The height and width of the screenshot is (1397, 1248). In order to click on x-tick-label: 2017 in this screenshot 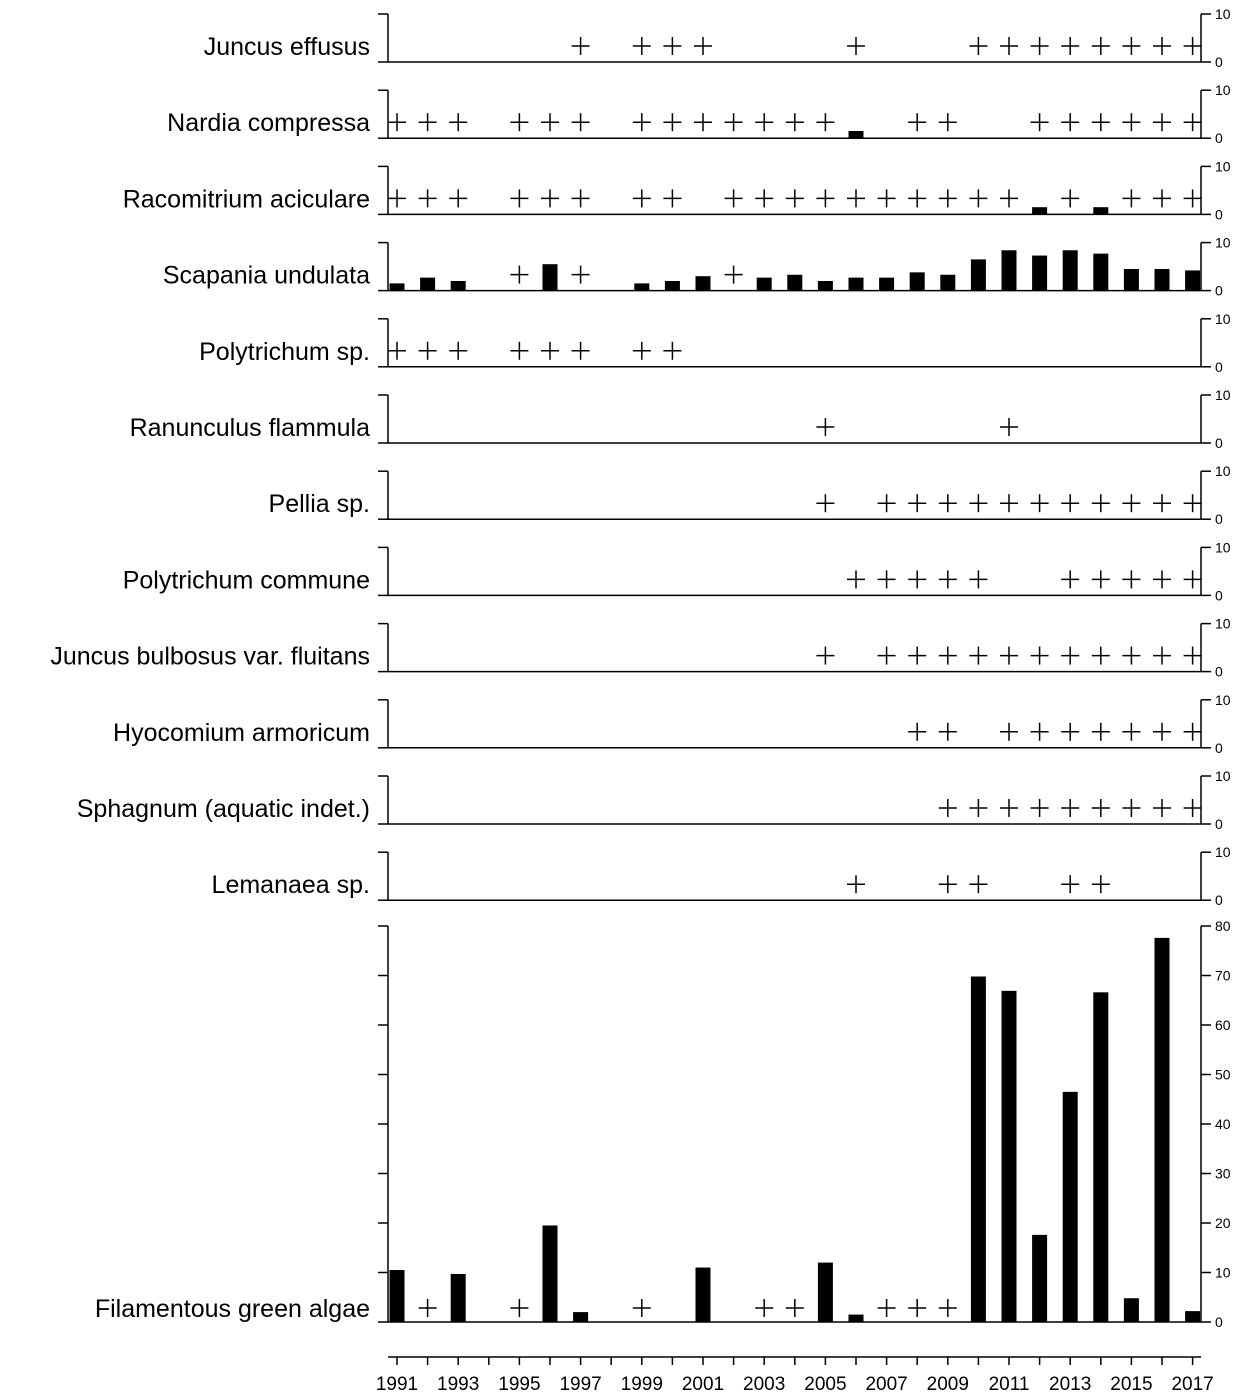, I will do `click(1192, 1384)`.